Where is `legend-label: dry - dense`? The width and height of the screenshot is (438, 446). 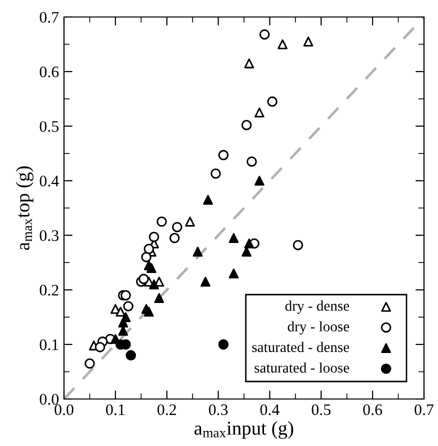 legend-label: dry - dense is located at coordinates (317, 307).